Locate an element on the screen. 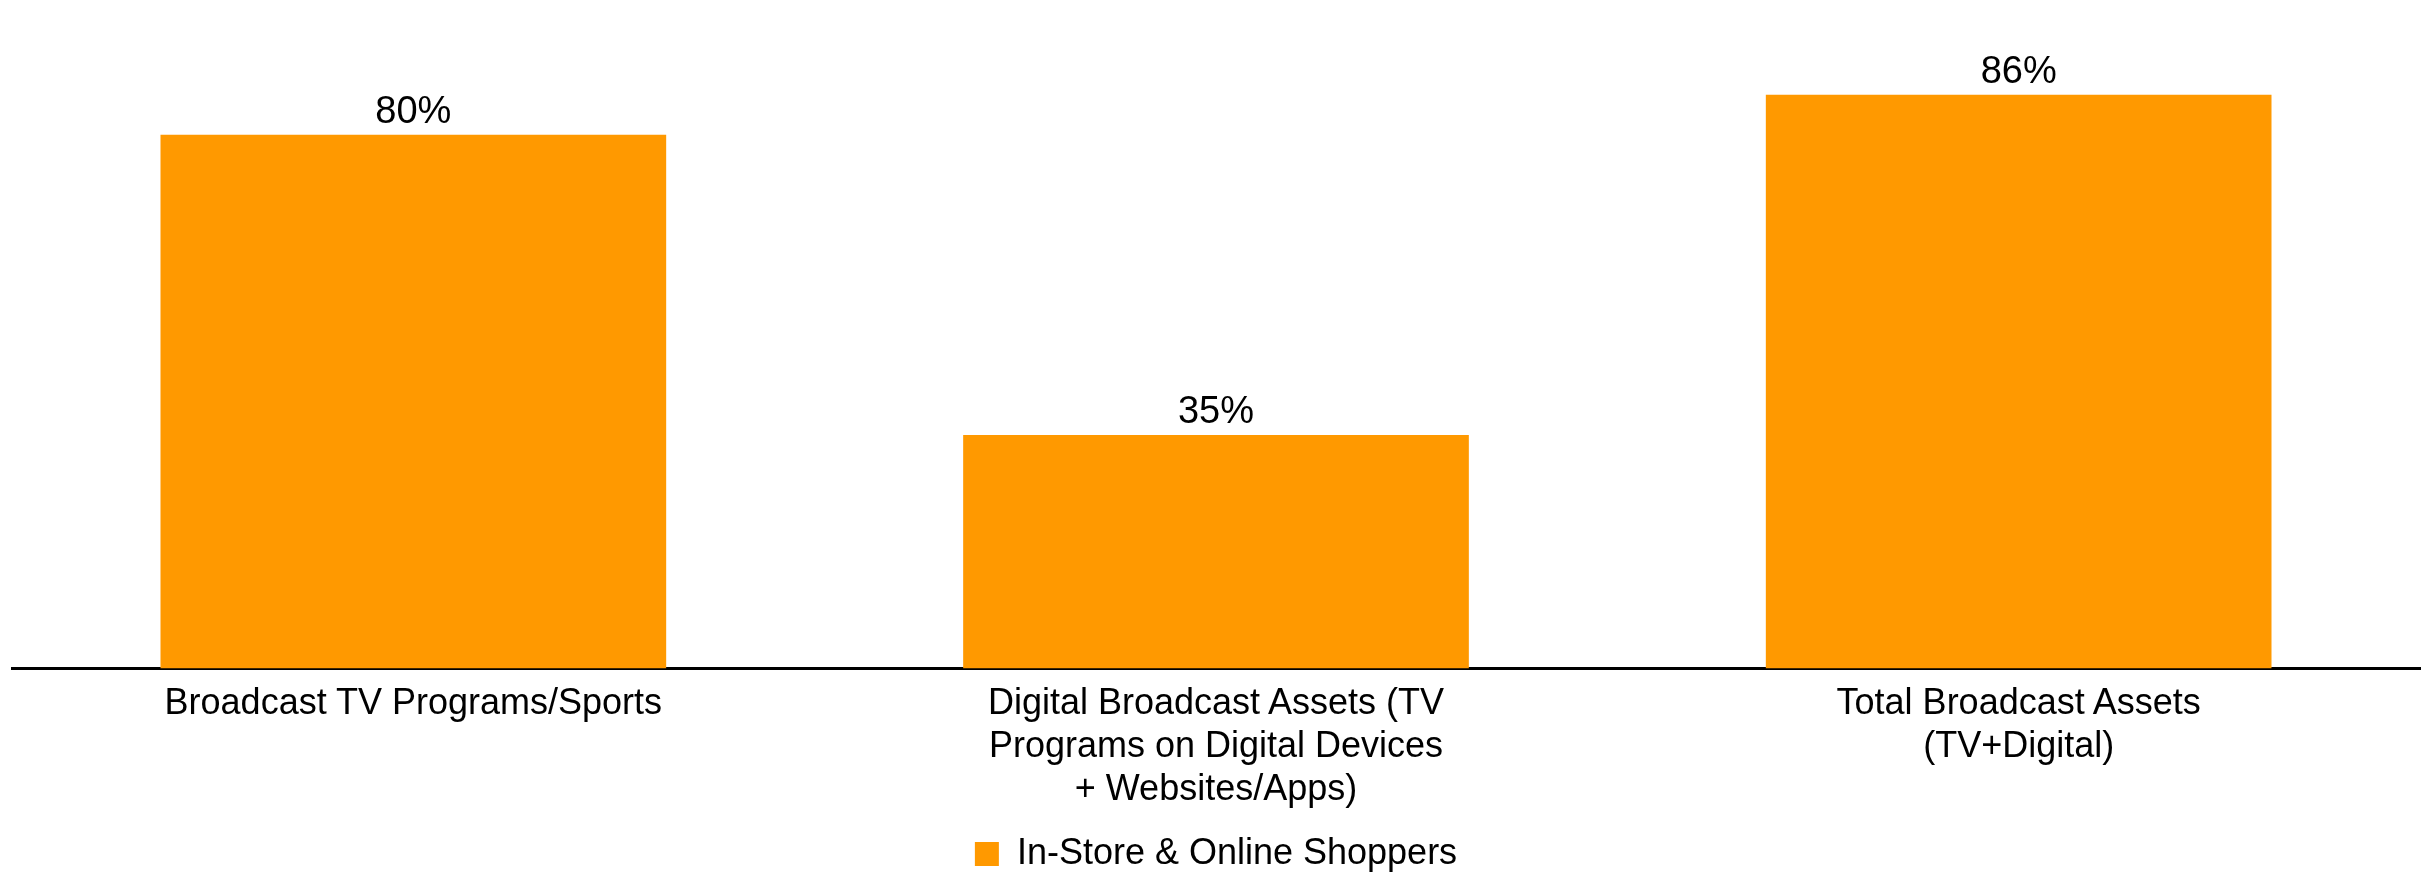 This screenshot has width=2432, height=890. data-label: 86% is located at coordinates (2018, 70).